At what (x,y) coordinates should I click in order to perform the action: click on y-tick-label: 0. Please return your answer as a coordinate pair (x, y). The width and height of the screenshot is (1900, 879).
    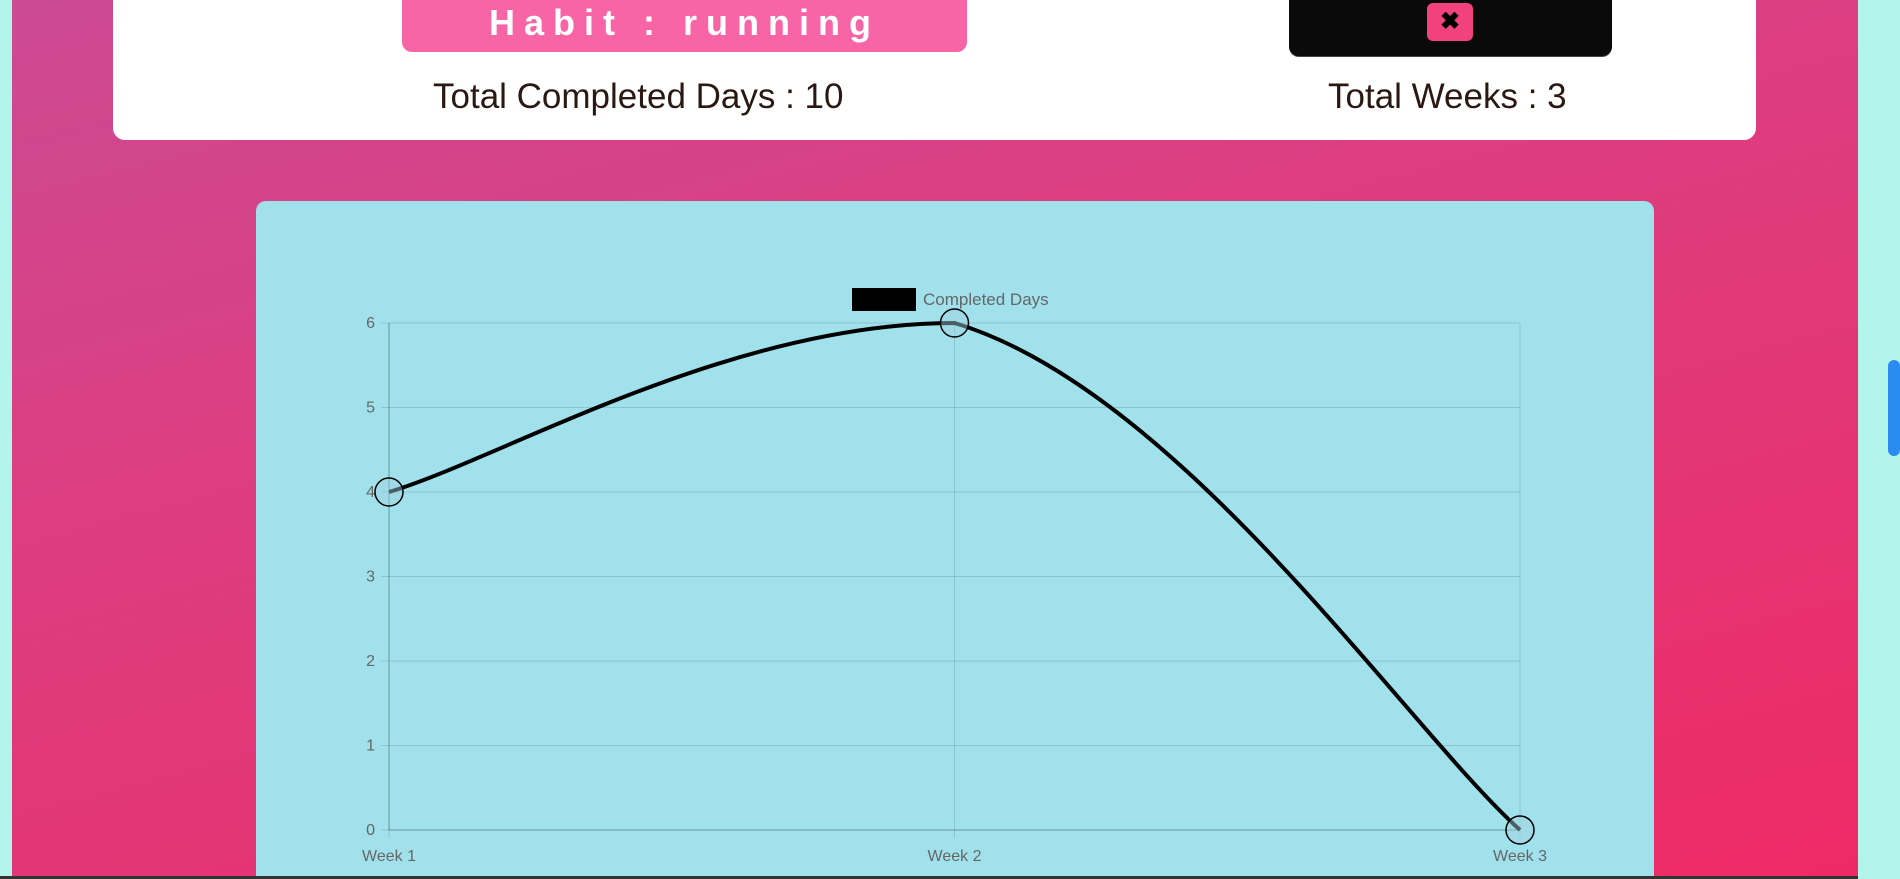
    Looking at the image, I should click on (370, 830).